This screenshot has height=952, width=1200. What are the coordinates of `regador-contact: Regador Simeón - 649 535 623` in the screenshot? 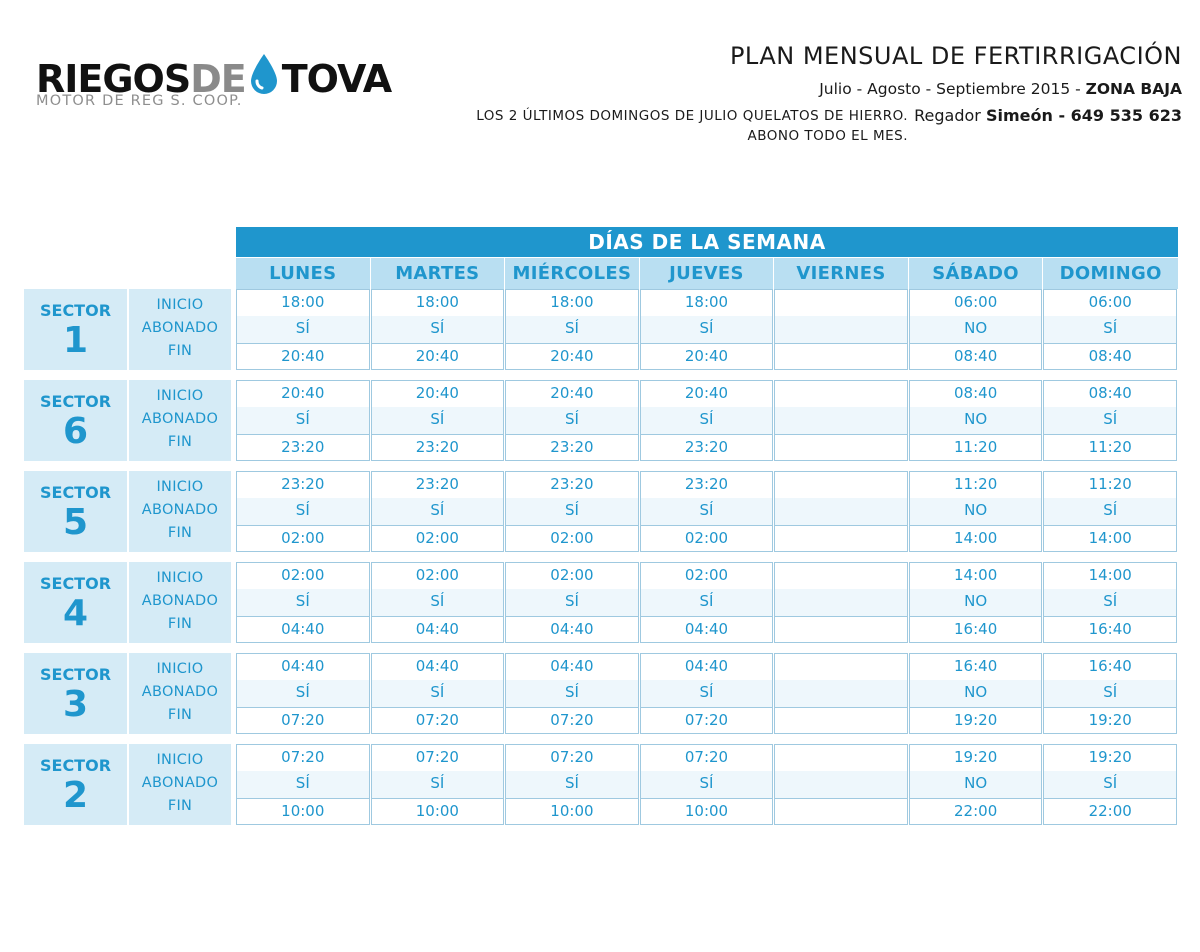 It's located at (1048, 115).